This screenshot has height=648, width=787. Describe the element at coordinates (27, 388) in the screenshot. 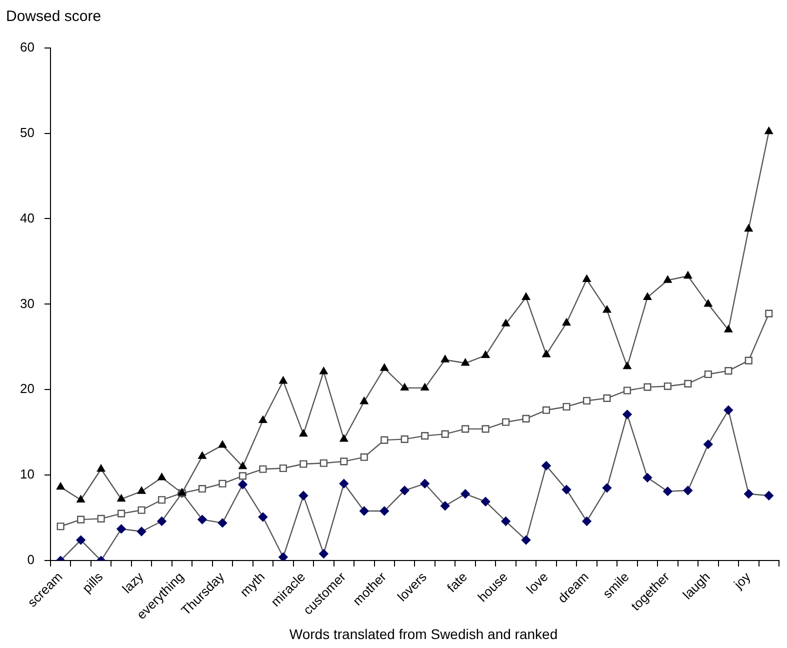

I see `y-tick-label: 20` at that location.